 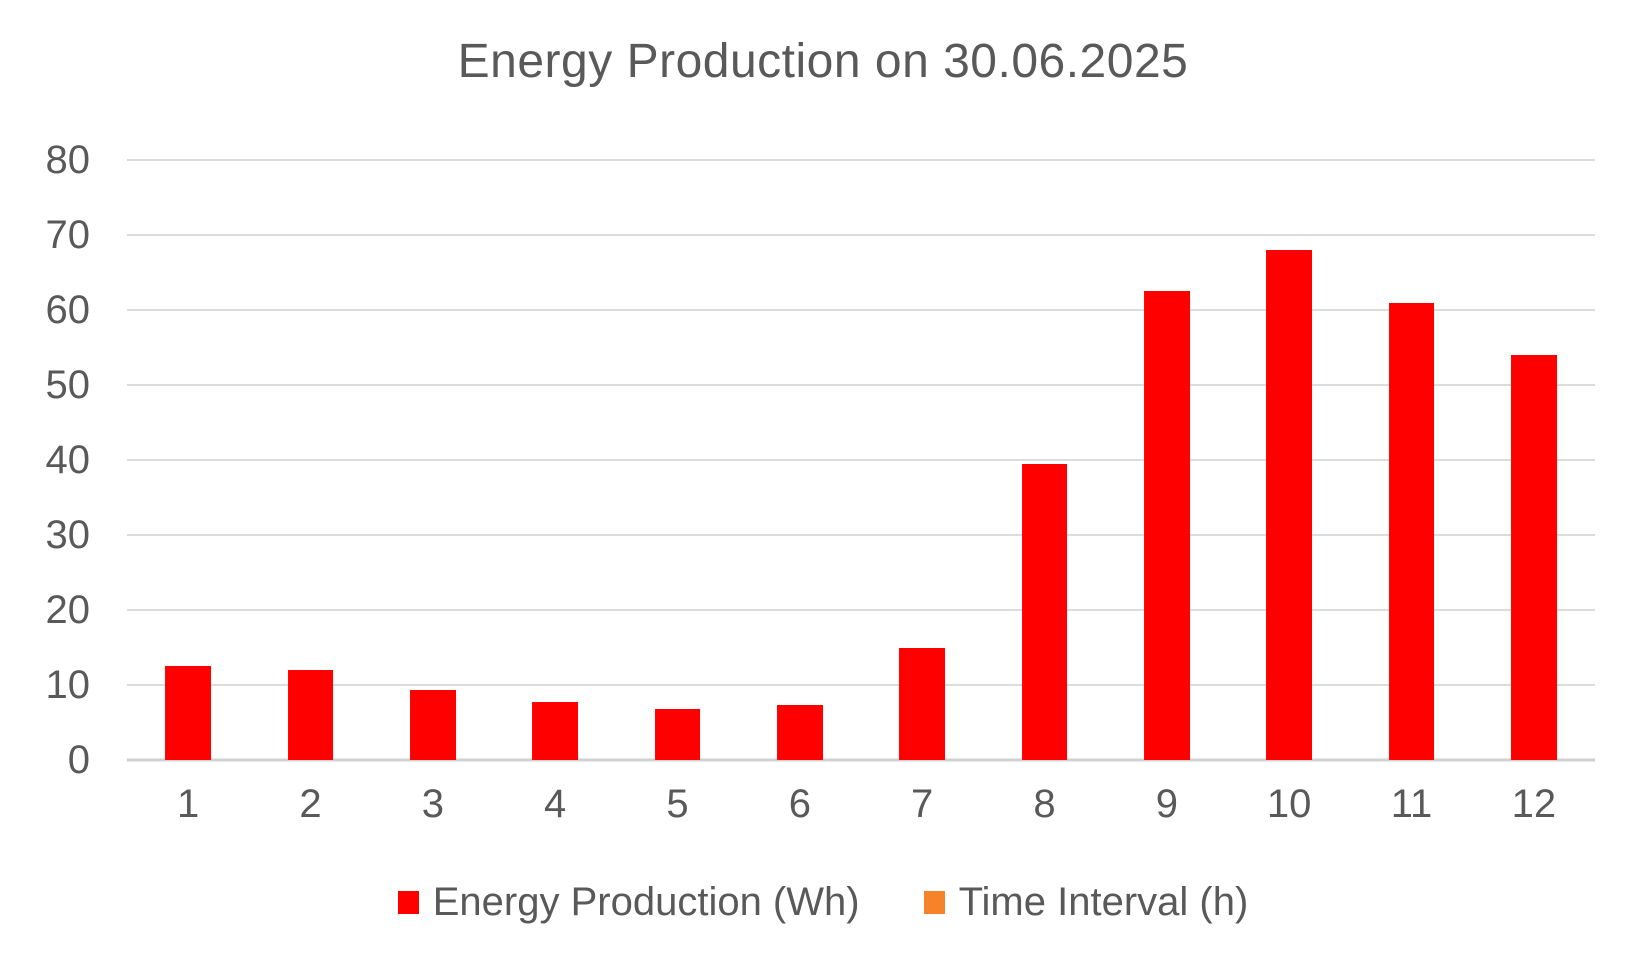 I want to click on y-tick-label-10: 10, so click(x=68, y=685).